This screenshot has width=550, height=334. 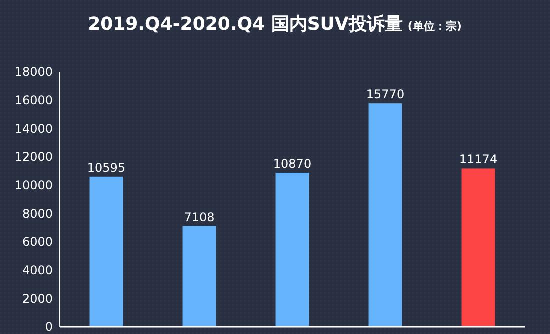 What do you see at coordinates (33, 129) in the screenshot?
I see `y-tick-label: 14000` at bounding box center [33, 129].